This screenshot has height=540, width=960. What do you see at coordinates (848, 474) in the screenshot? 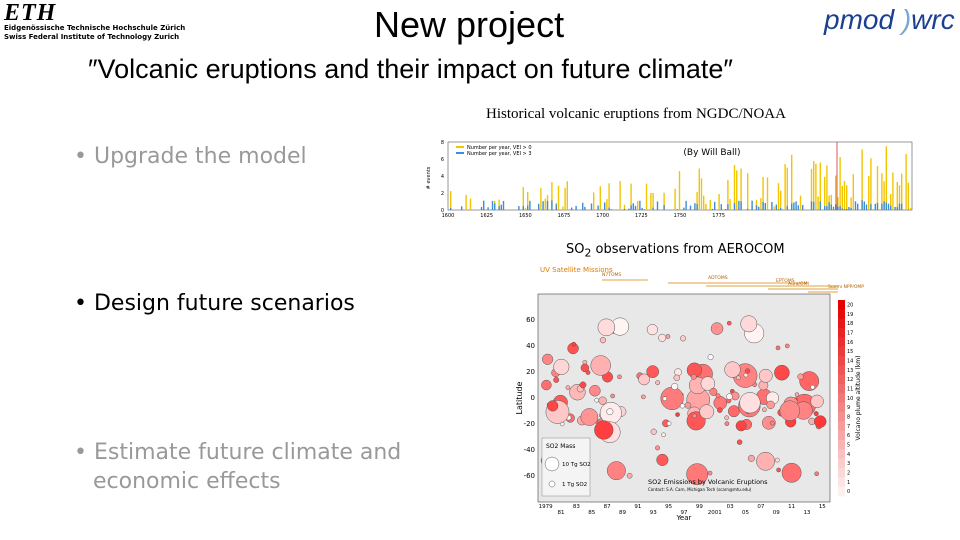
I see `colorbar-tick: 2` at bounding box center [848, 474].